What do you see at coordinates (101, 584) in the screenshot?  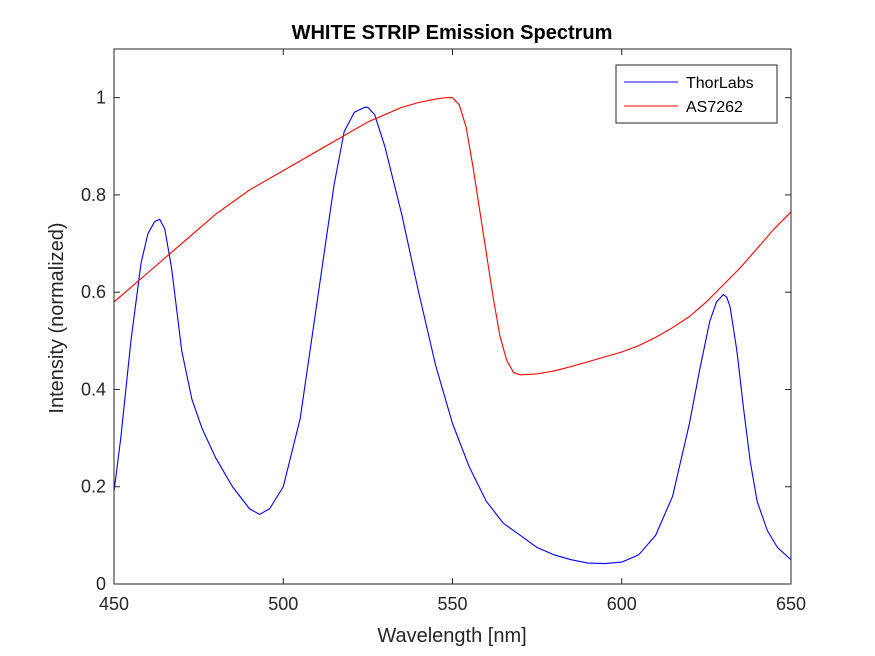 I see `y-tick-label: 0` at bounding box center [101, 584].